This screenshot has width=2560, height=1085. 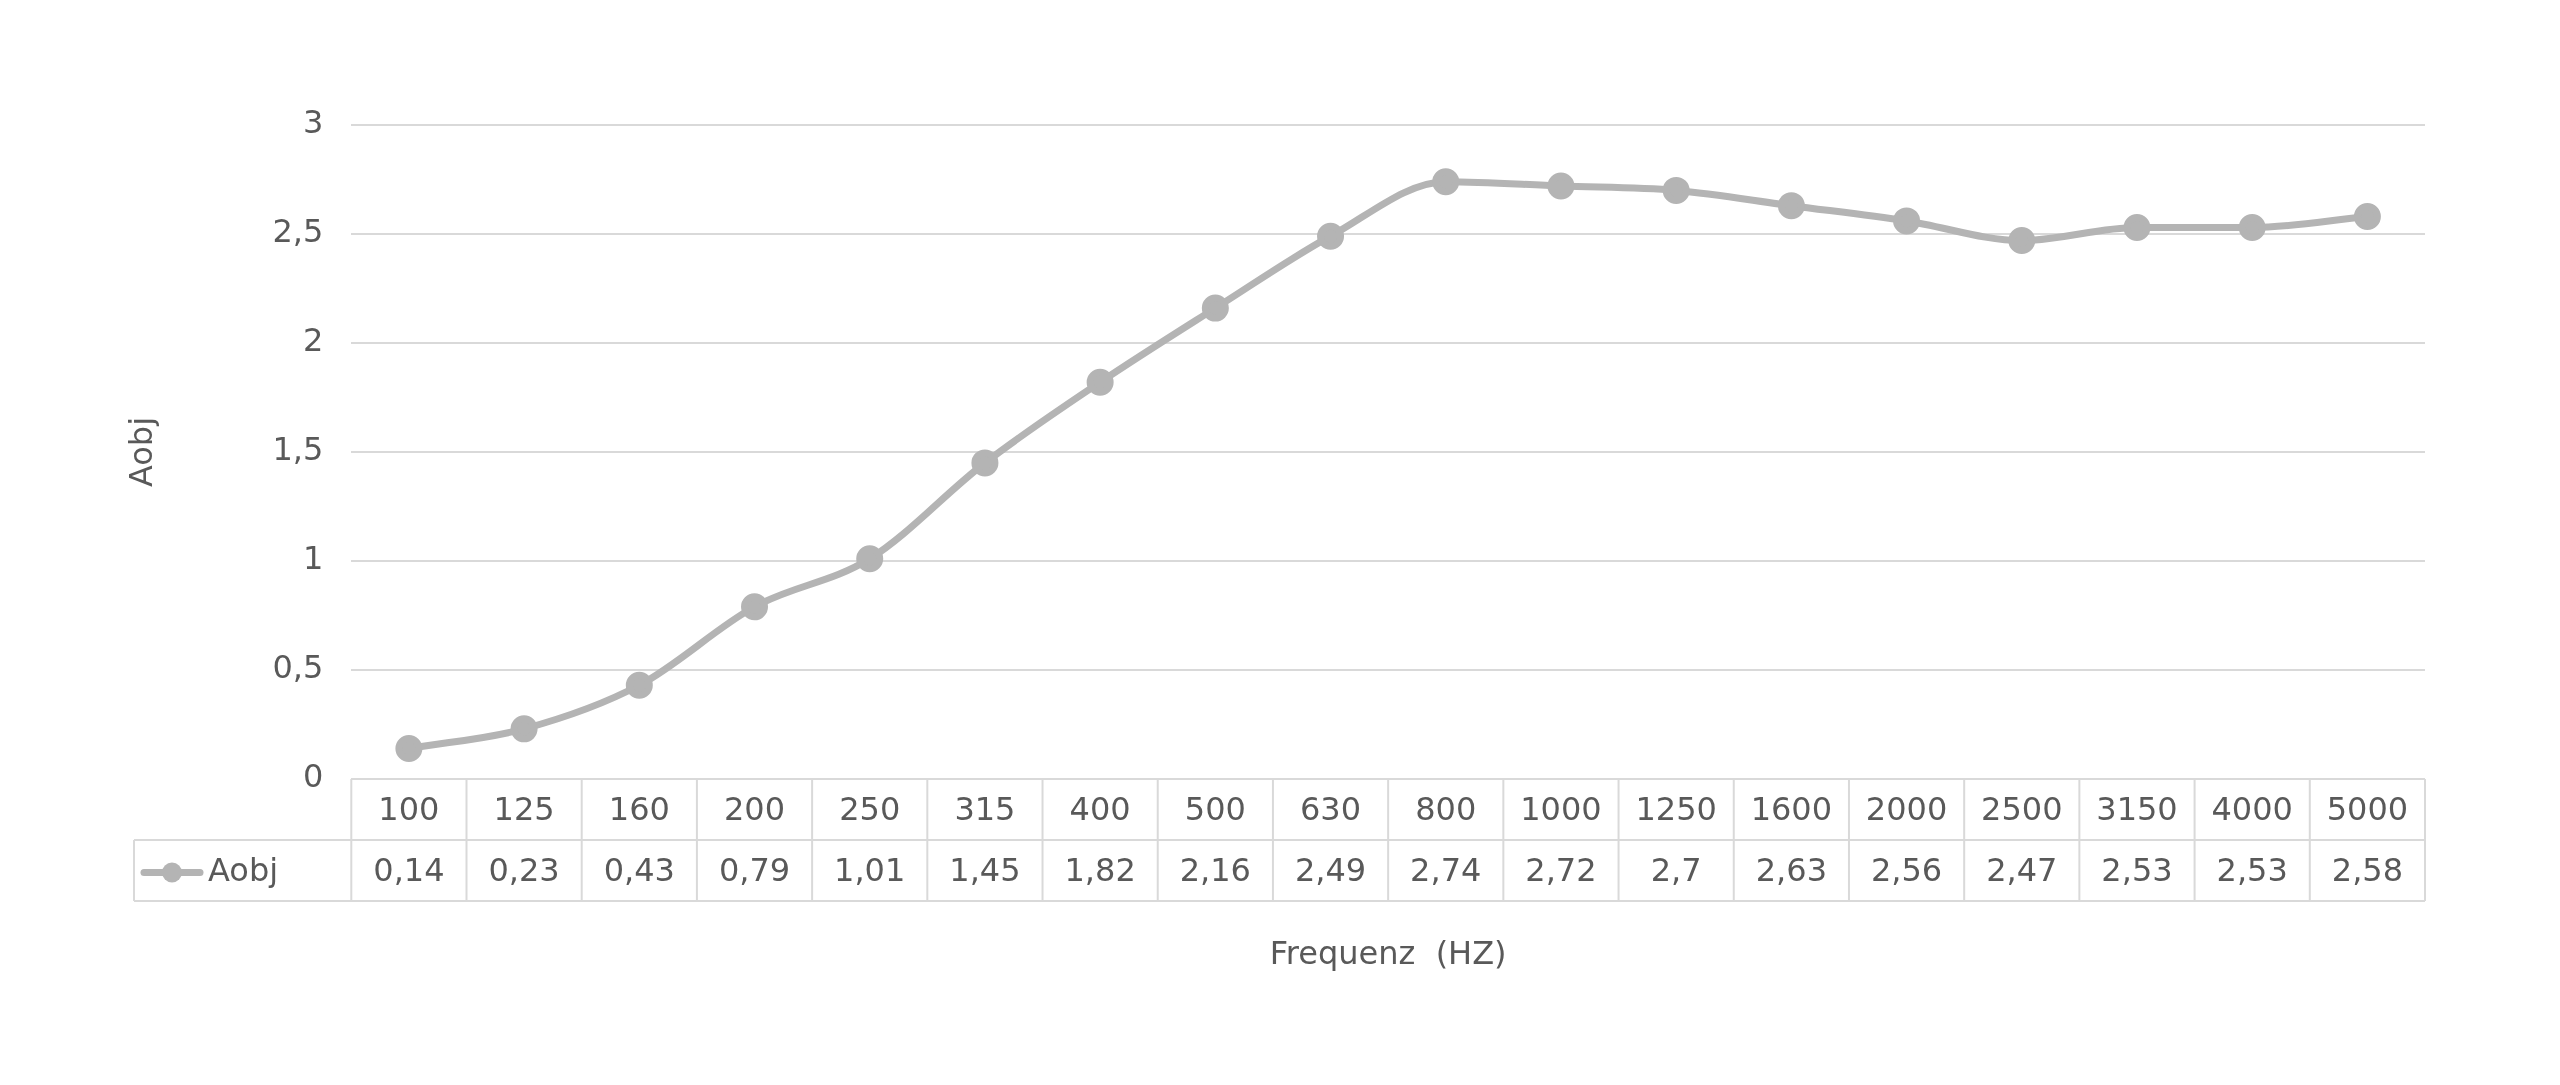 What do you see at coordinates (1561, 808) in the screenshot?
I see `x-tick-label: 1000` at bounding box center [1561, 808].